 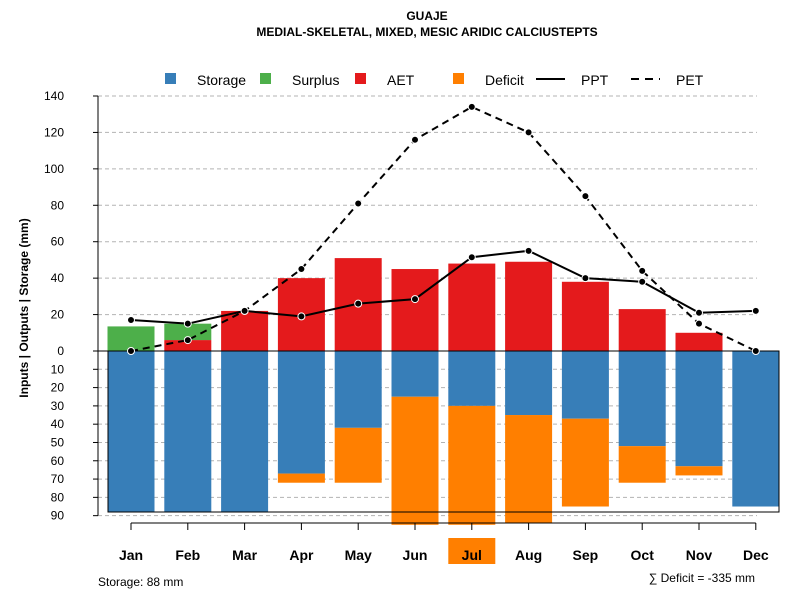 What do you see at coordinates (187, 555) in the screenshot?
I see `month-label: Feb` at bounding box center [187, 555].